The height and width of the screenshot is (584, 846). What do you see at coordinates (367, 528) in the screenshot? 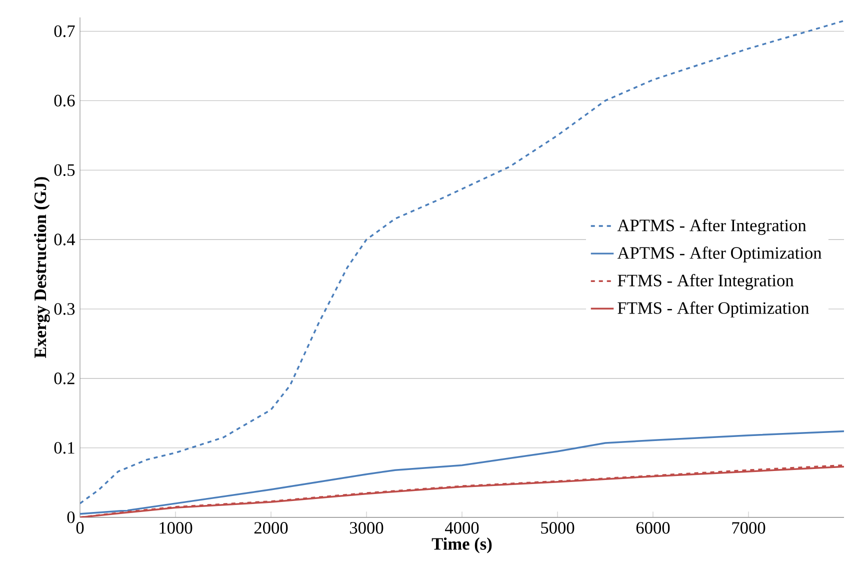
I see `x-tick-label: 3000` at bounding box center [367, 528].